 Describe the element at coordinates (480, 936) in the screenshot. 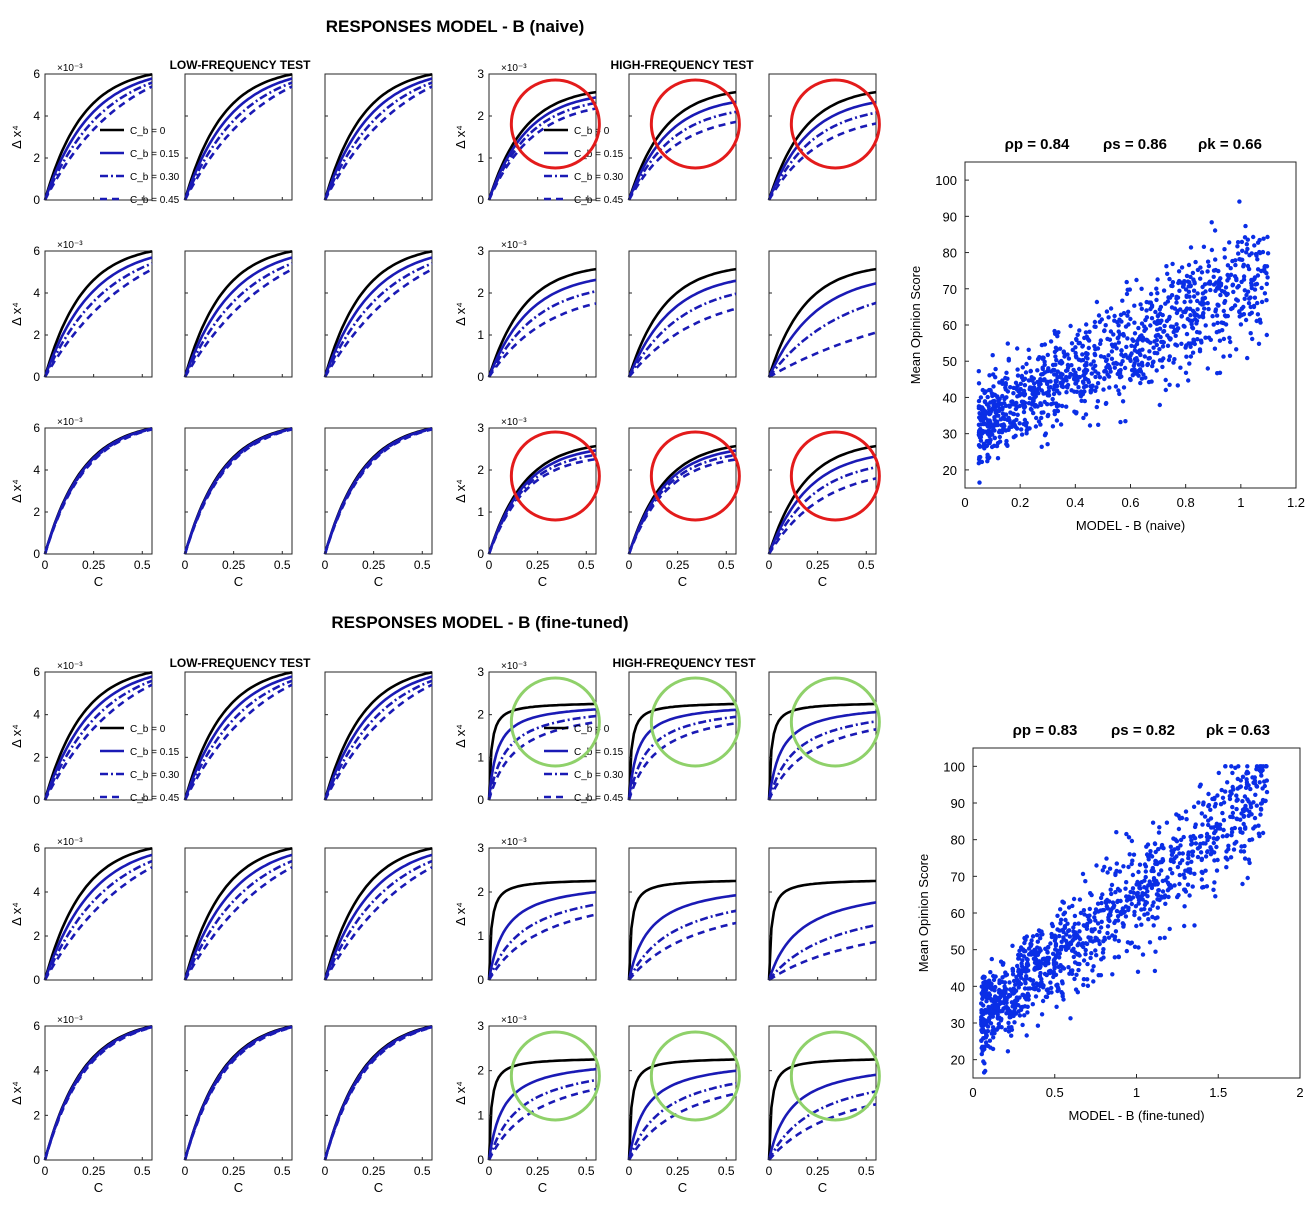

I see `y-tick-label: 1` at that location.